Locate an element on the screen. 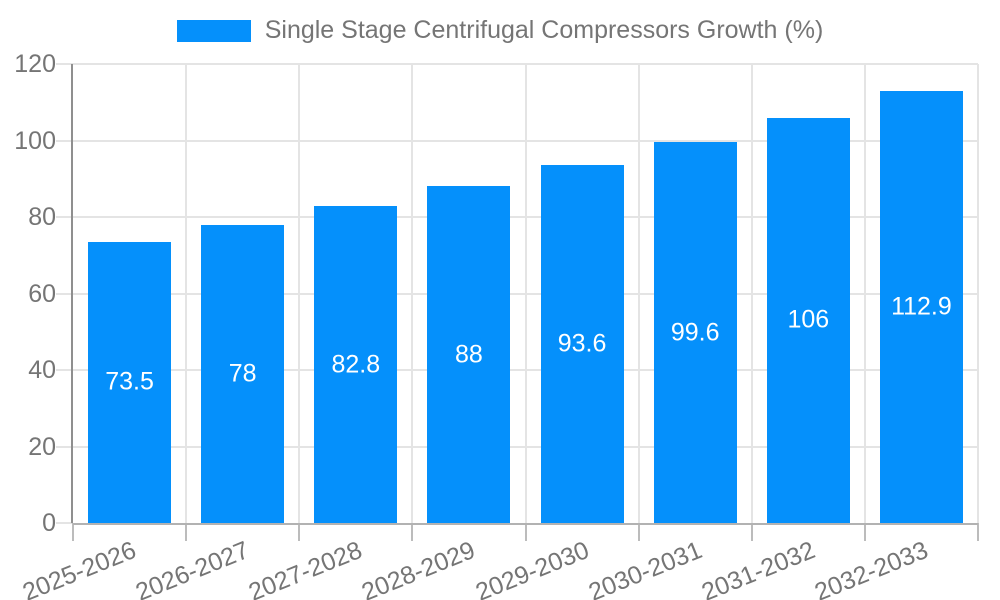  bar: 112.9 is located at coordinates (921, 307).